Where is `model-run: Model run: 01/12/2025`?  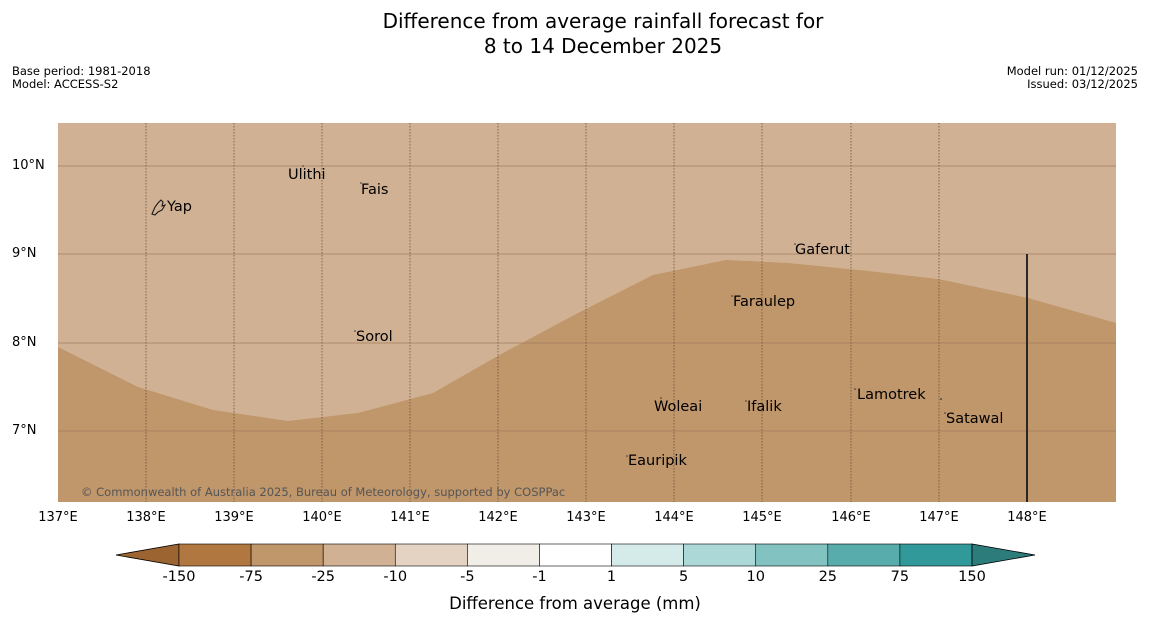
model-run: Model run: 01/12/2025 is located at coordinates (1072, 71).